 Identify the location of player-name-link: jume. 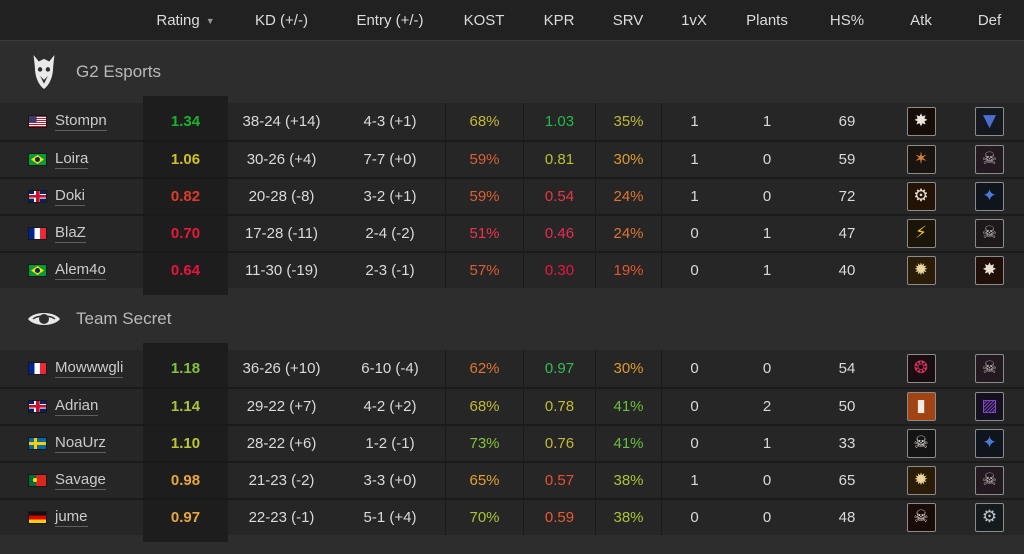
(71, 518).